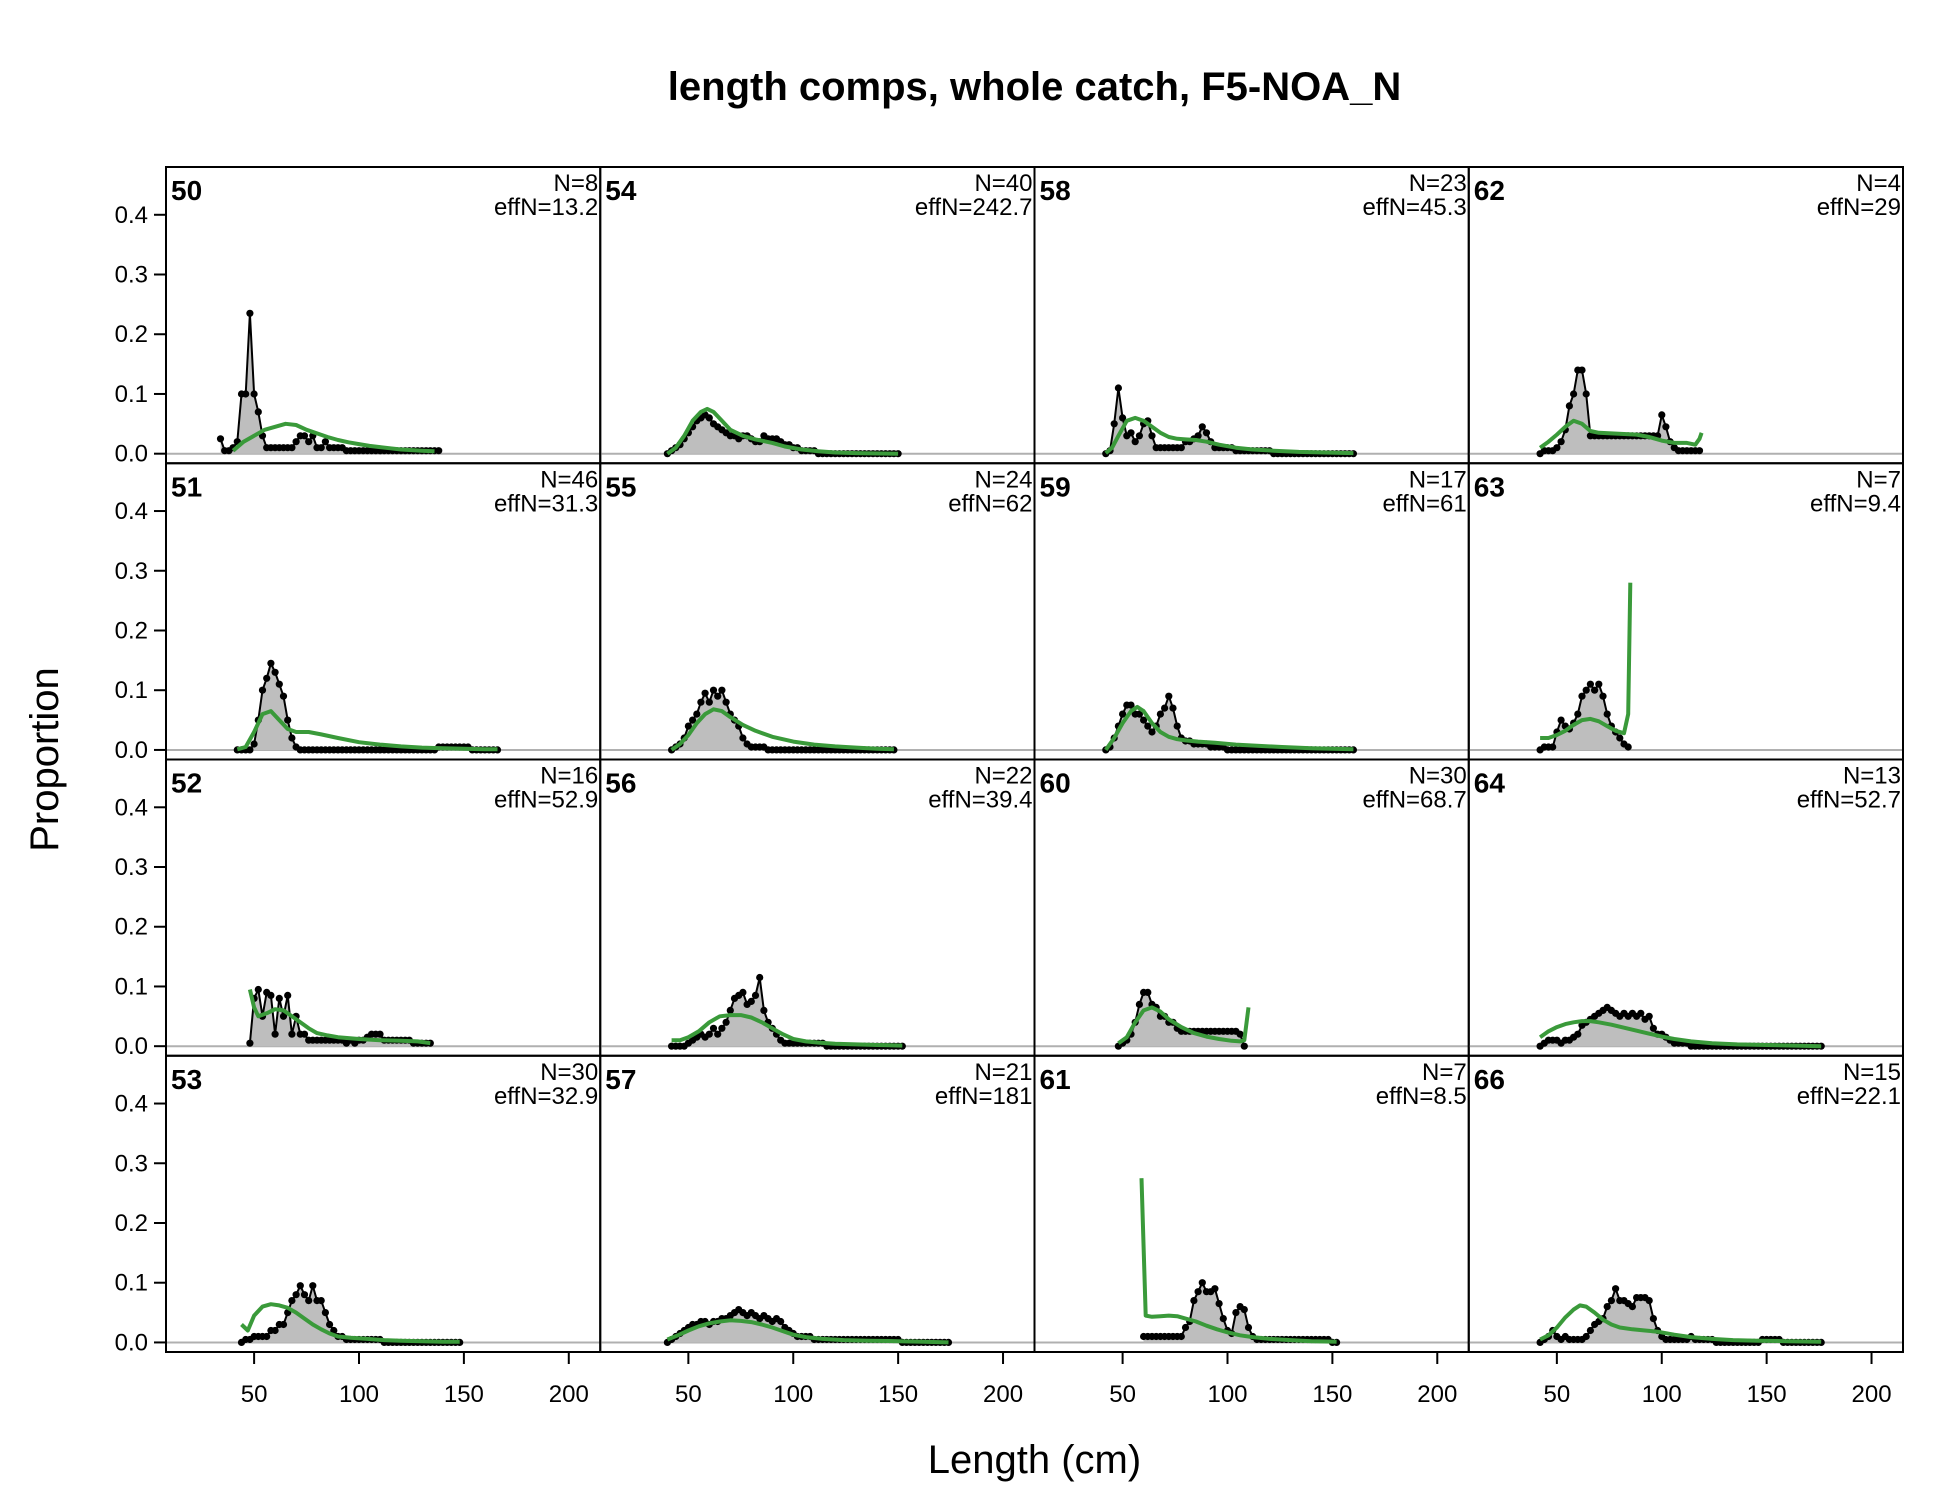 This screenshot has width=1950, height=1500. What do you see at coordinates (569, 479) in the screenshot?
I see `panel-n-label: N=46` at bounding box center [569, 479].